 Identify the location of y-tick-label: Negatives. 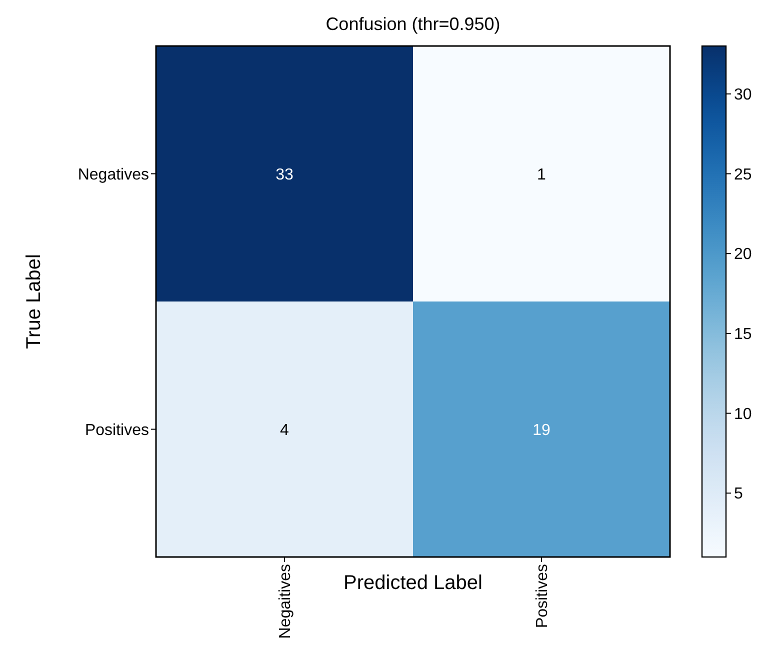
(113, 175).